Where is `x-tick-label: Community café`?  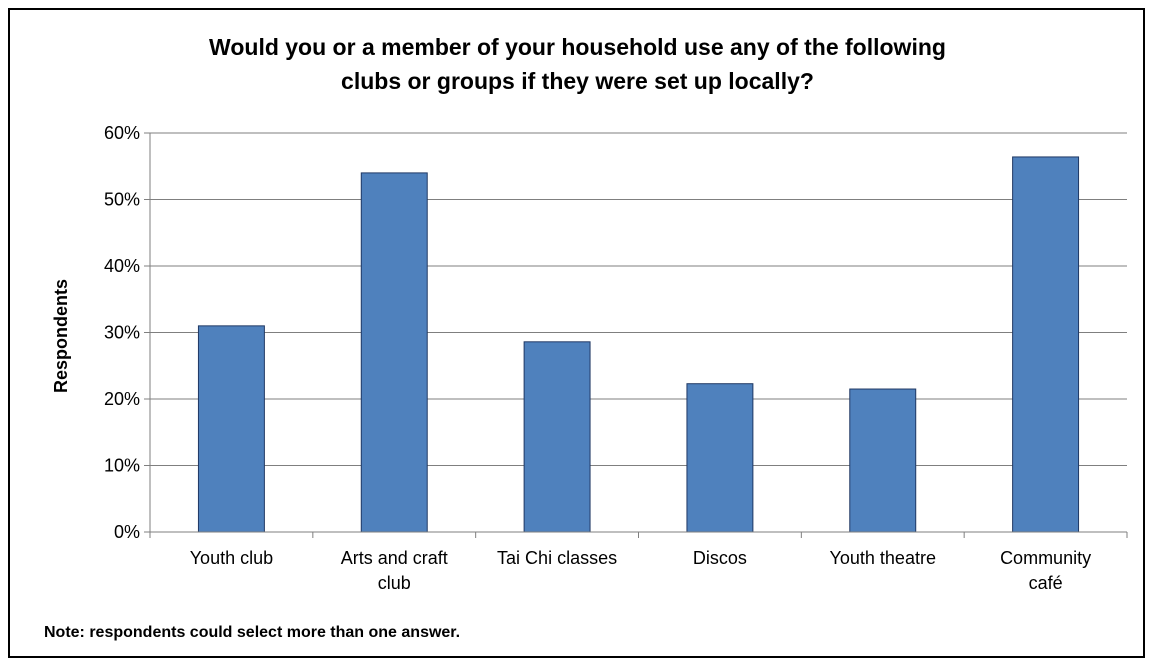
x-tick-label: Community café is located at coordinates (1045, 570).